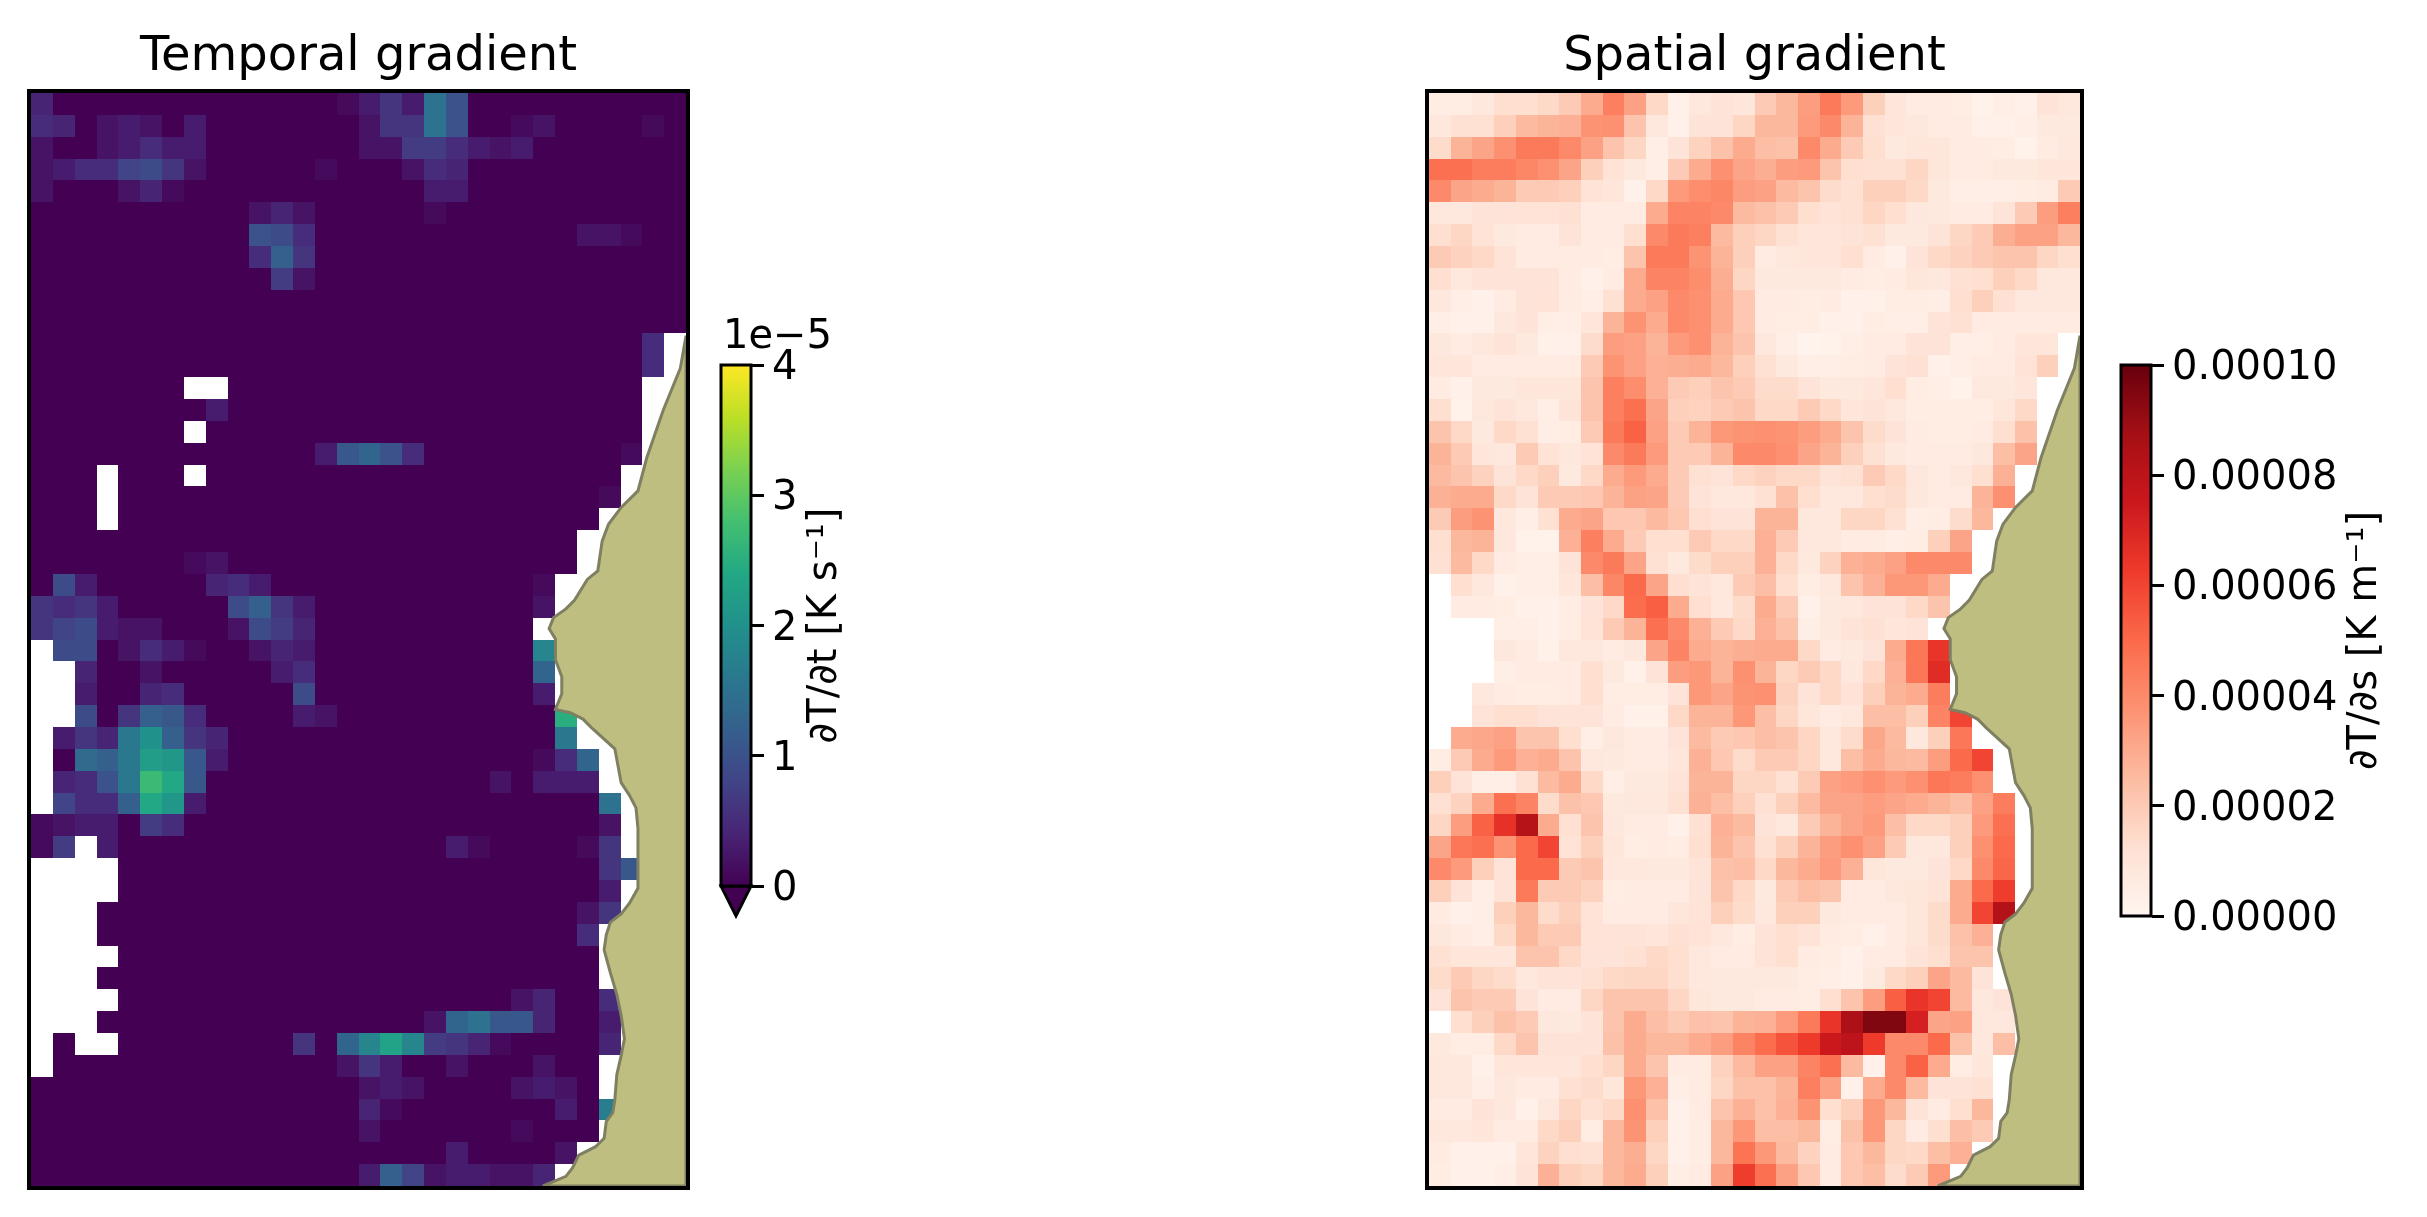  What do you see at coordinates (785, 755) in the screenshot?
I see `color-bar-label: 1` at bounding box center [785, 755].